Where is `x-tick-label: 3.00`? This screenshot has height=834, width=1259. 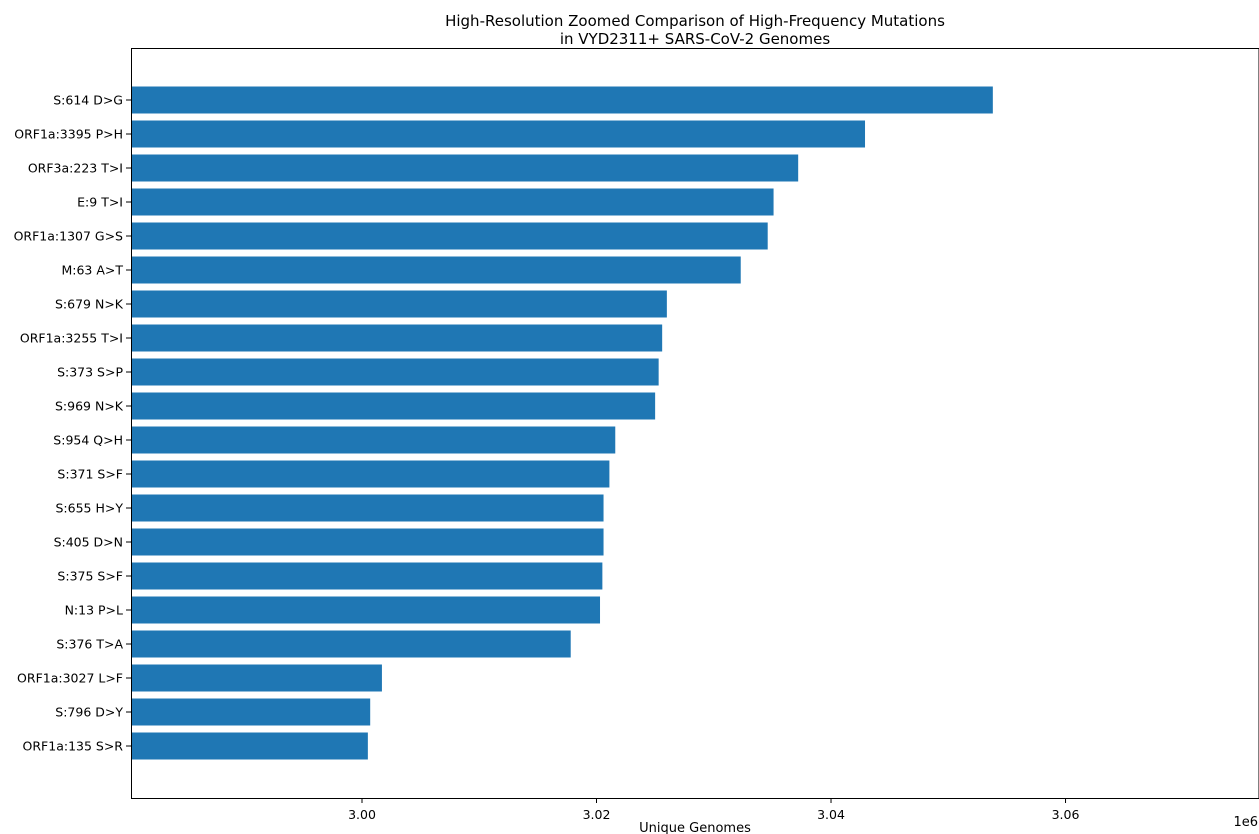
x-tick-label: 3.00 is located at coordinates (362, 814).